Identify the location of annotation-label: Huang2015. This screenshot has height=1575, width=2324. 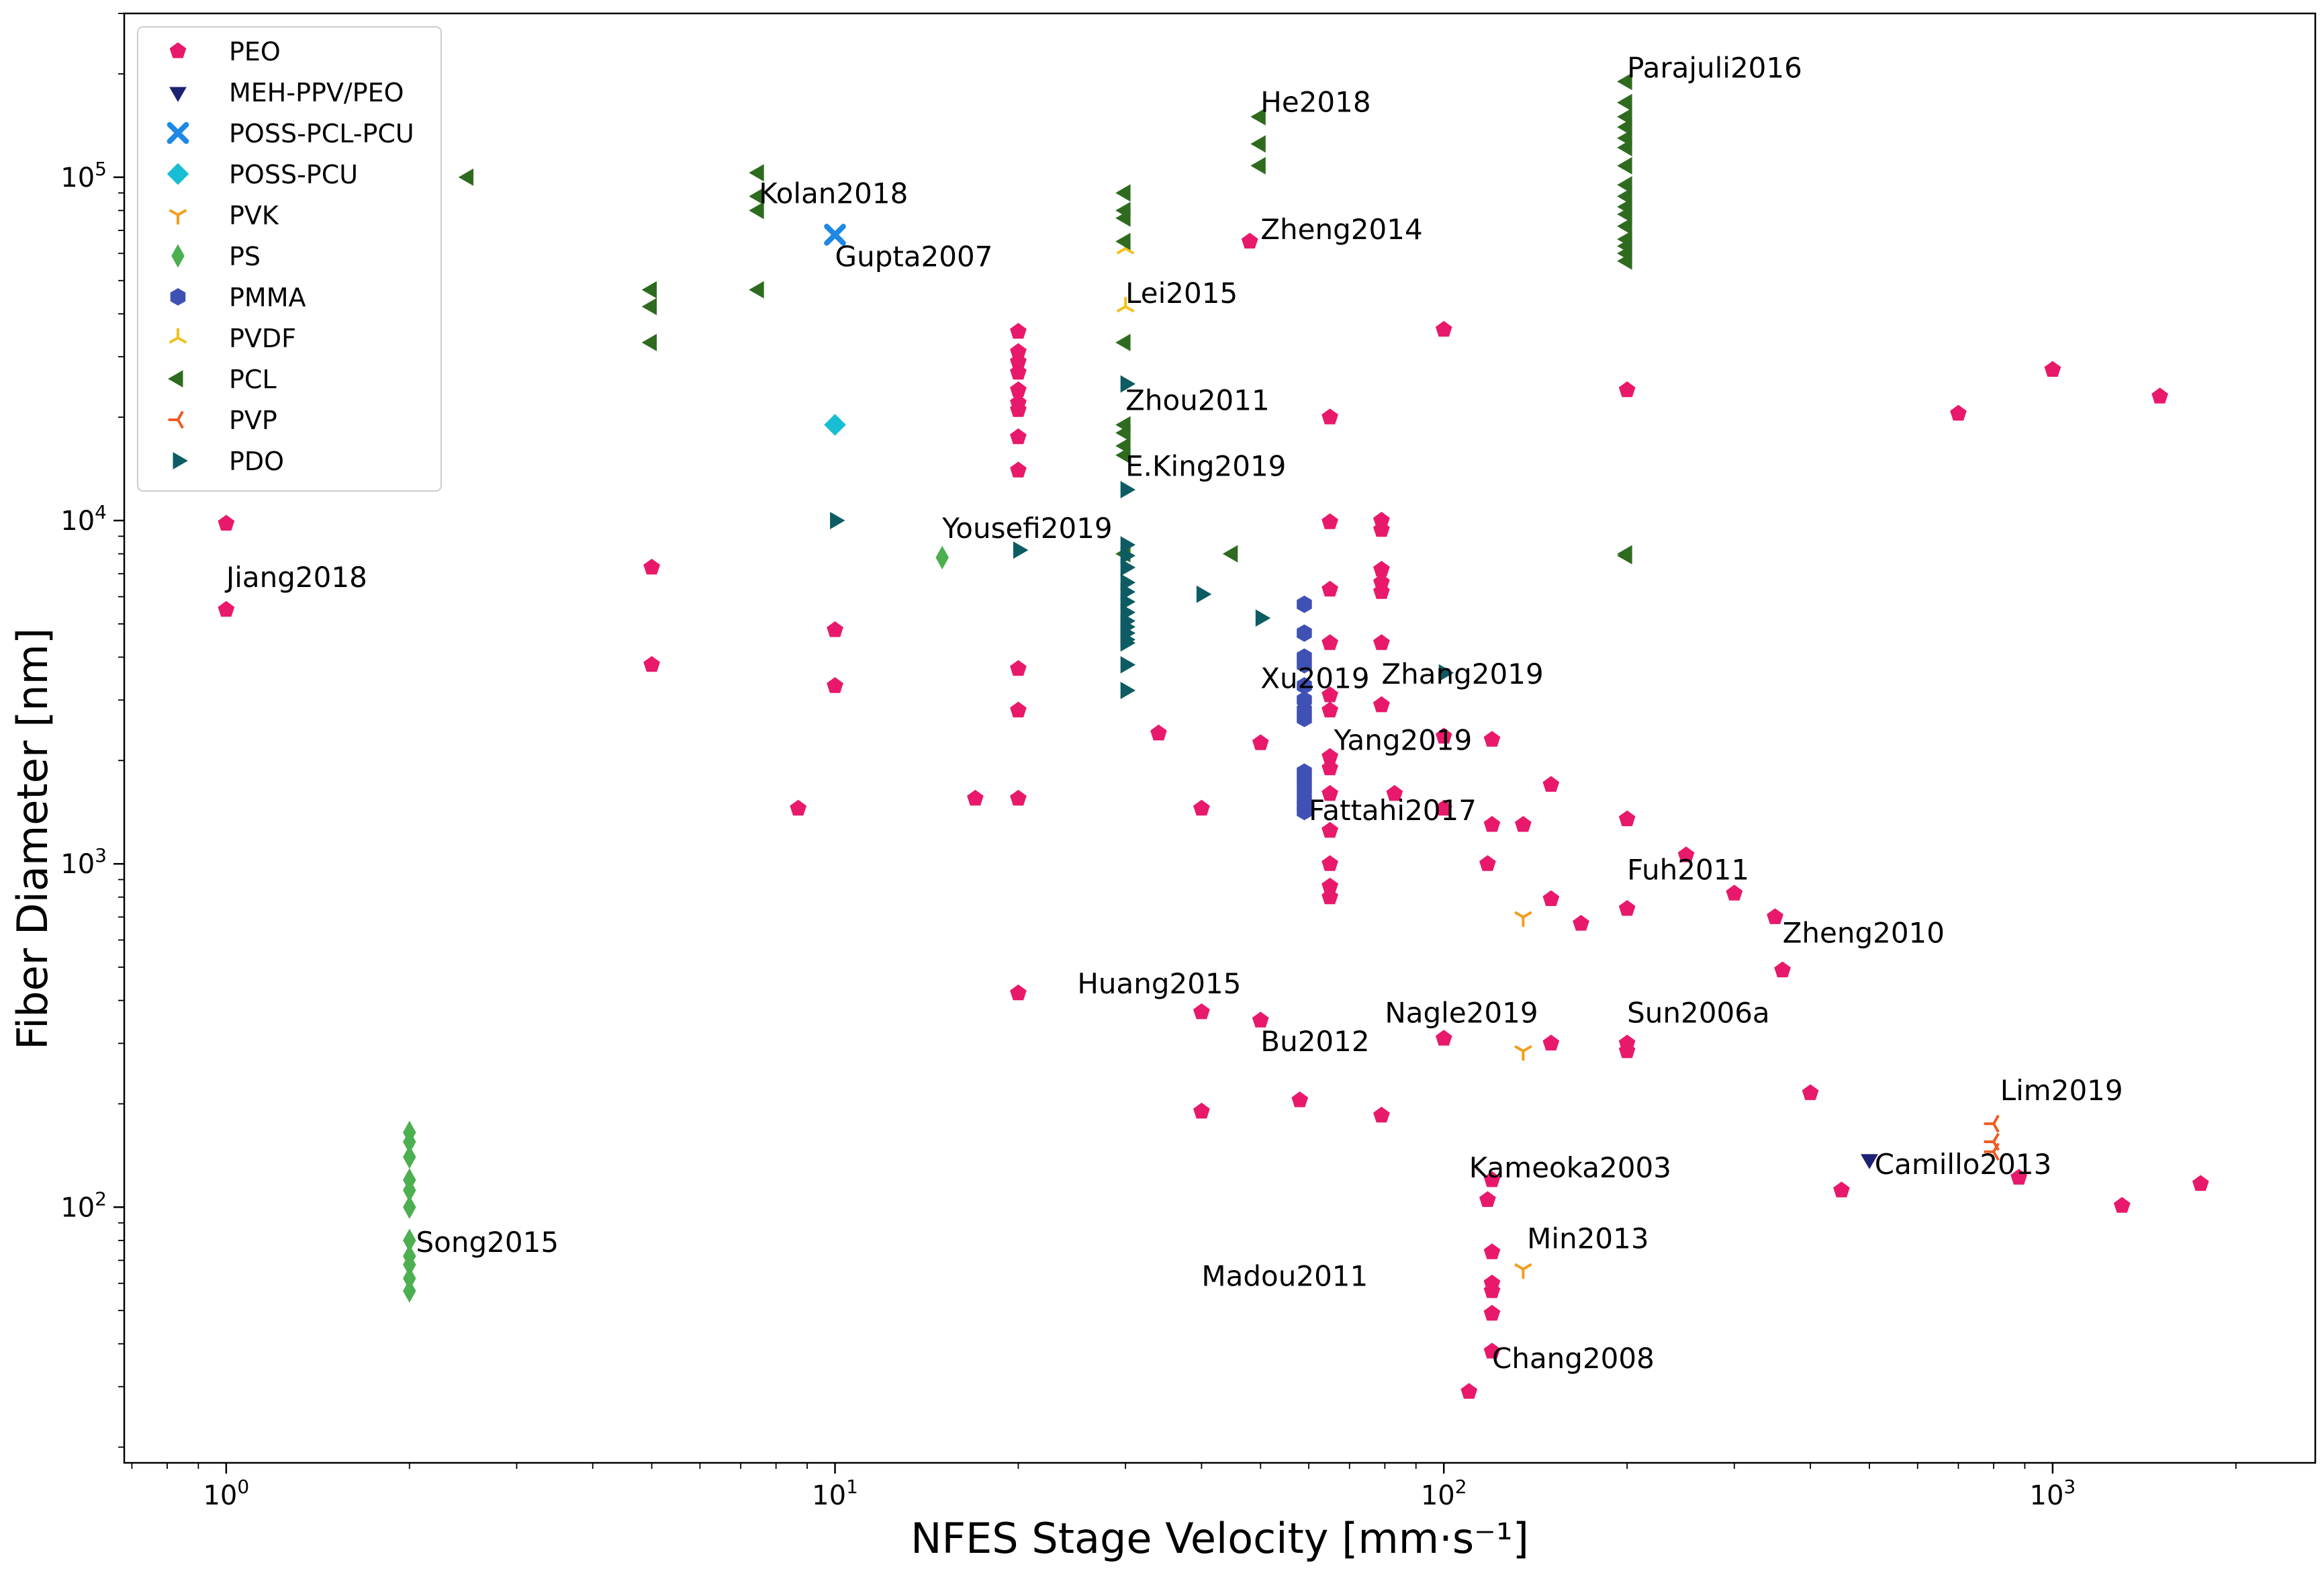
(1159, 984).